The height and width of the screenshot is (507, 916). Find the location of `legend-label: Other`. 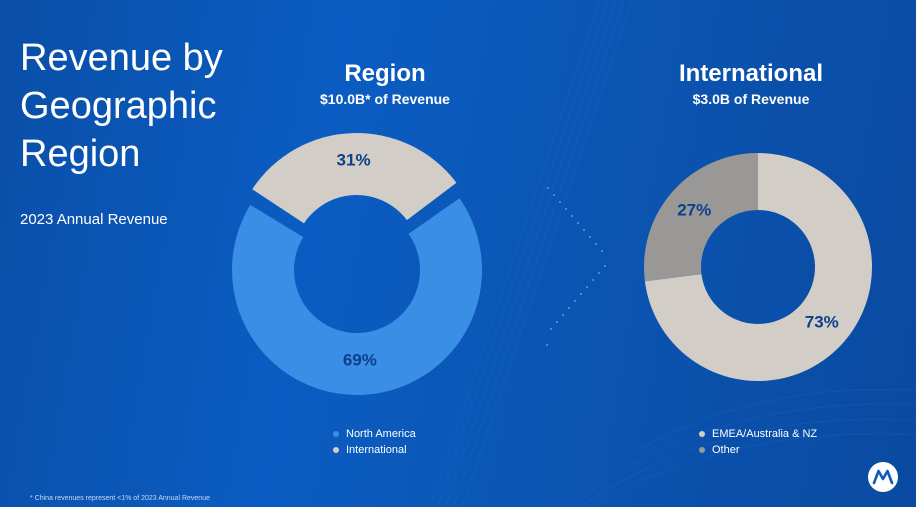

legend-label: Other is located at coordinates (726, 450).